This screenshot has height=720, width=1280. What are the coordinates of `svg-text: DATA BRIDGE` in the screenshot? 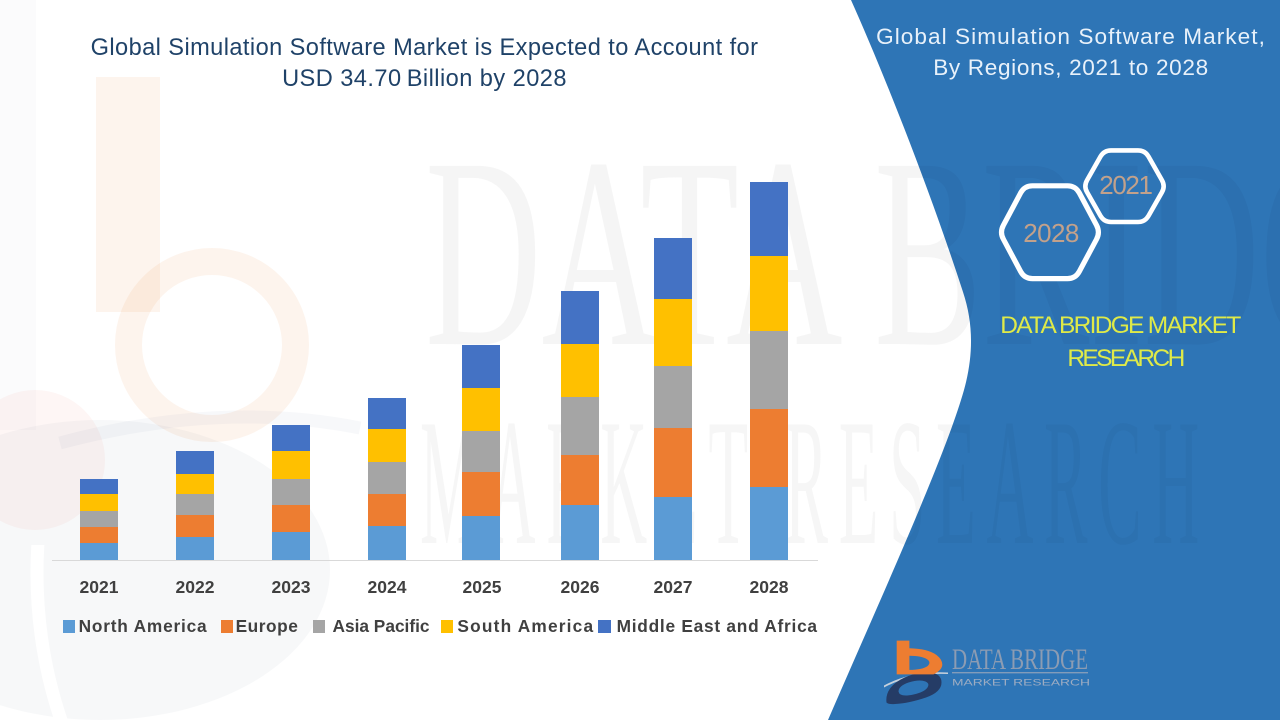 It's located at (1020, 659).